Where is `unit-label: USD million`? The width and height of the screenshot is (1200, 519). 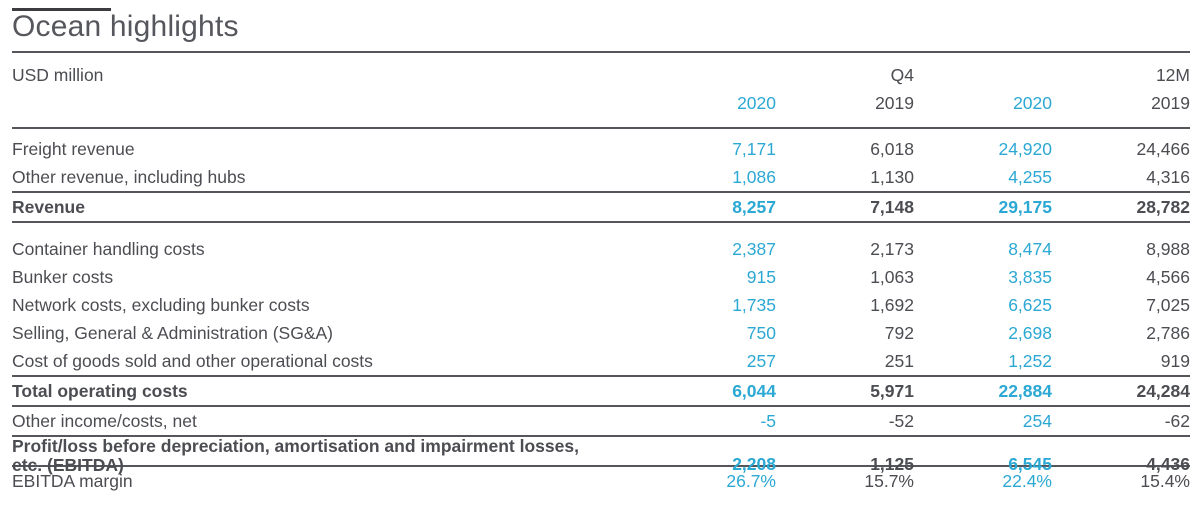 unit-label: USD million is located at coordinates (58, 74).